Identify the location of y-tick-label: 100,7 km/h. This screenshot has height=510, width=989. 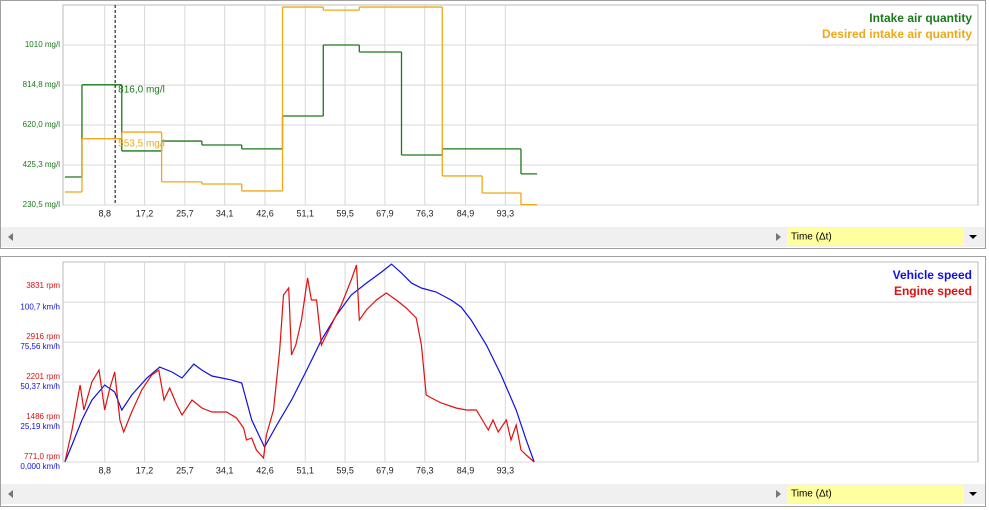
(40, 306).